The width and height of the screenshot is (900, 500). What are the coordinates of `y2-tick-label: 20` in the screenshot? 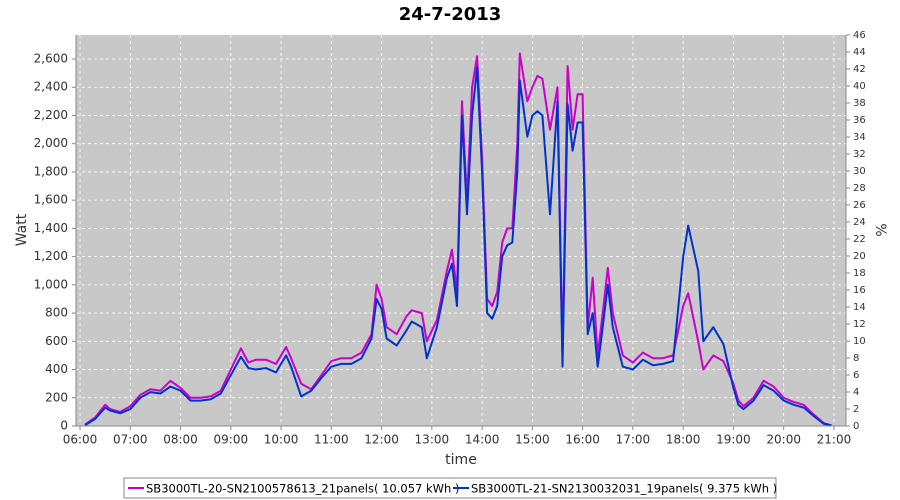 It's located at (859, 256).